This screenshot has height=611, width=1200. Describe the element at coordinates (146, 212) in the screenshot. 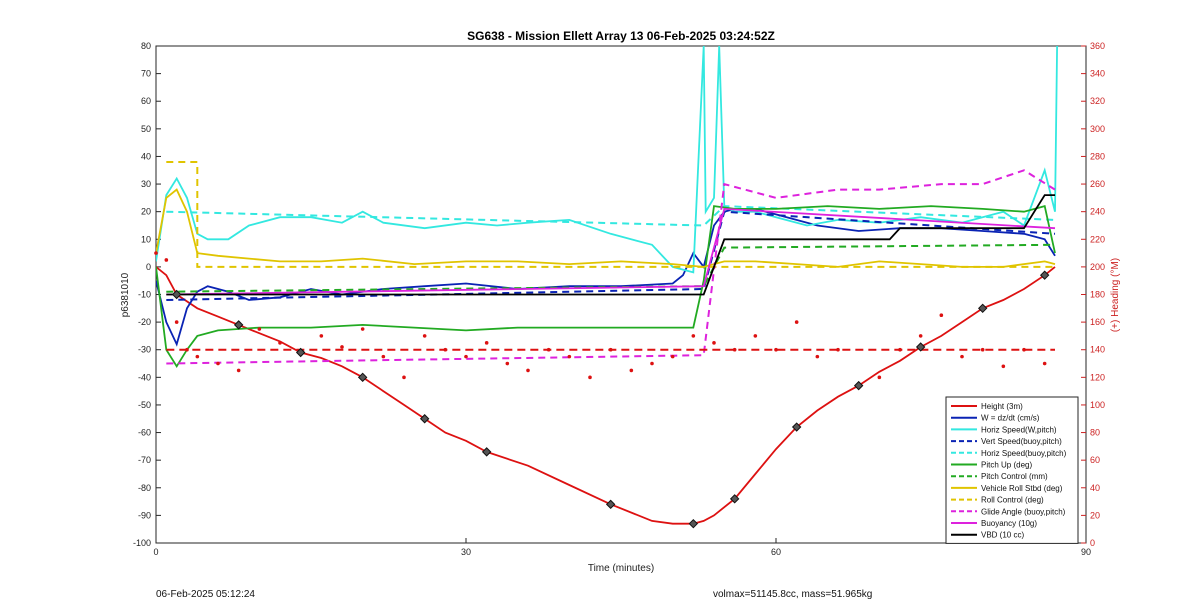

I see `y-tick-label: 20` at that location.